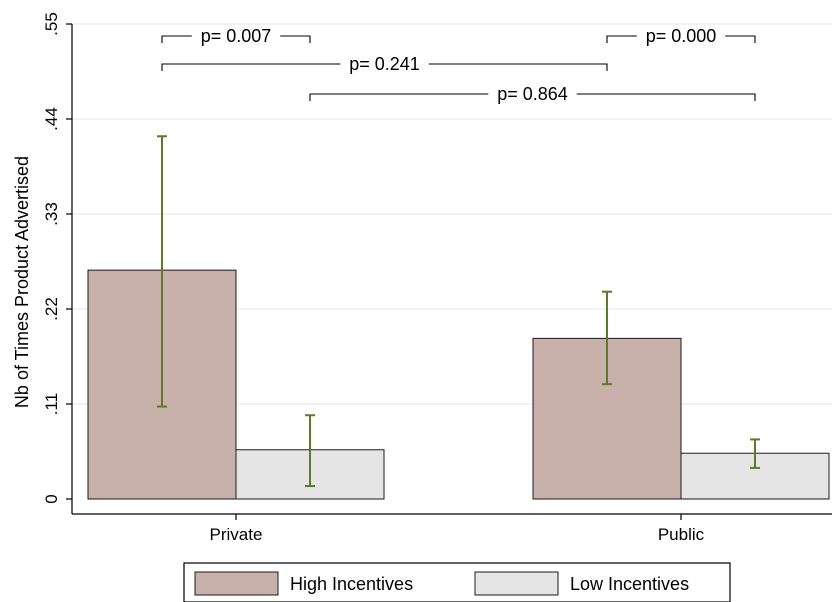  Describe the element at coordinates (457, 582) in the screenshot. I see `legend: High Incentives Low Incentives` at that location.